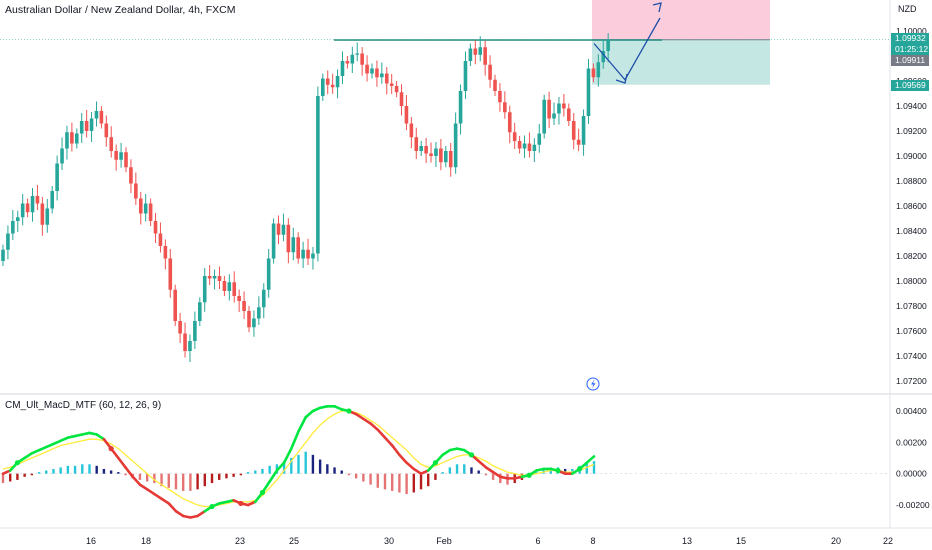 This screenshot has width=932, height=550. Describe the element at coordinates (910, 60) in the screenshot. I see `price-label-secondary-box` at that location.